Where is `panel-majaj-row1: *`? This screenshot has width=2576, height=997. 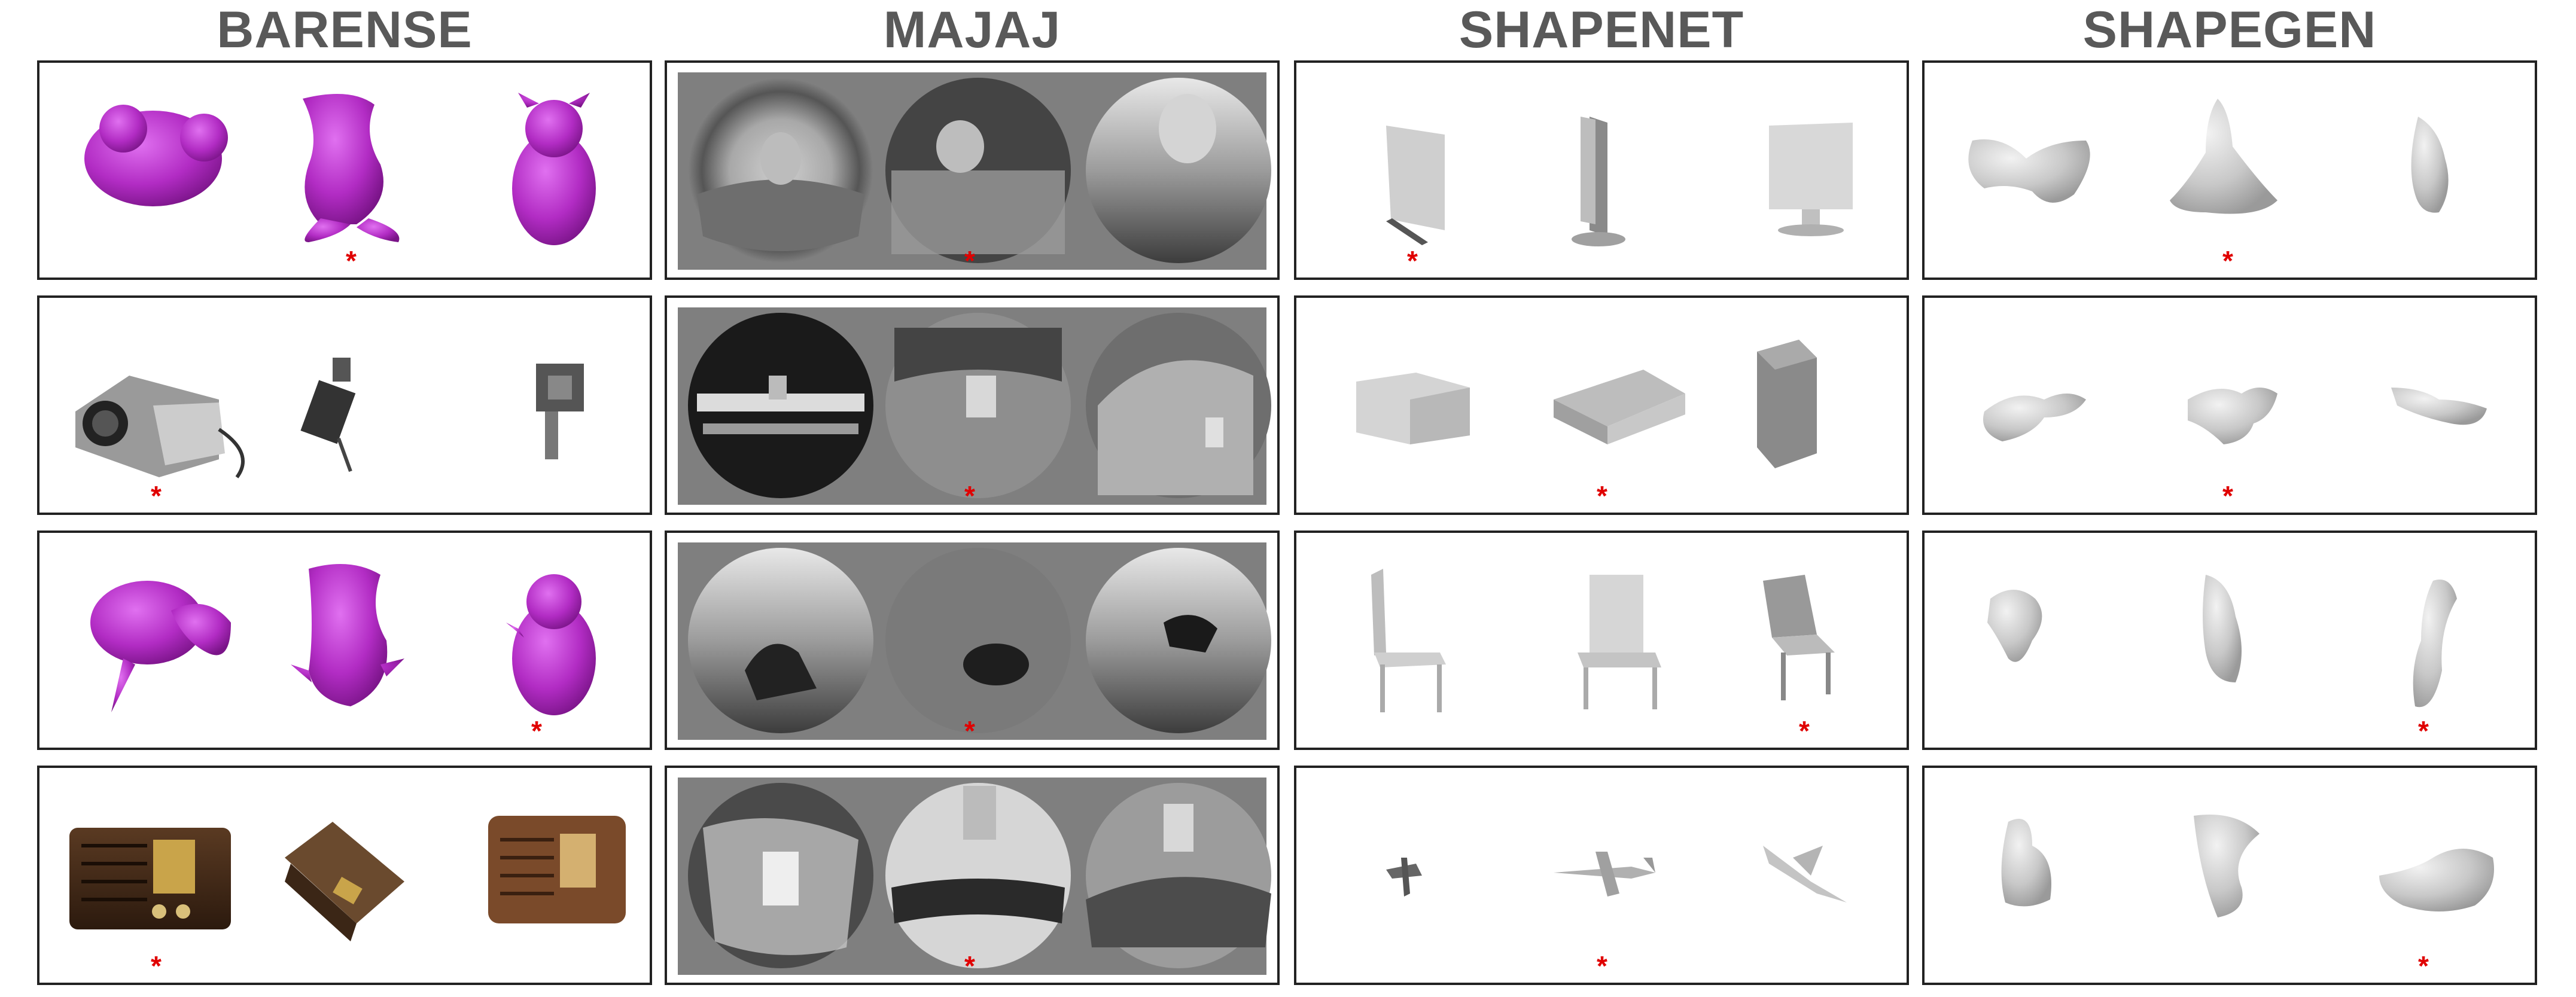
panel-majaj-row1: * is located at coordinates (972, 170).